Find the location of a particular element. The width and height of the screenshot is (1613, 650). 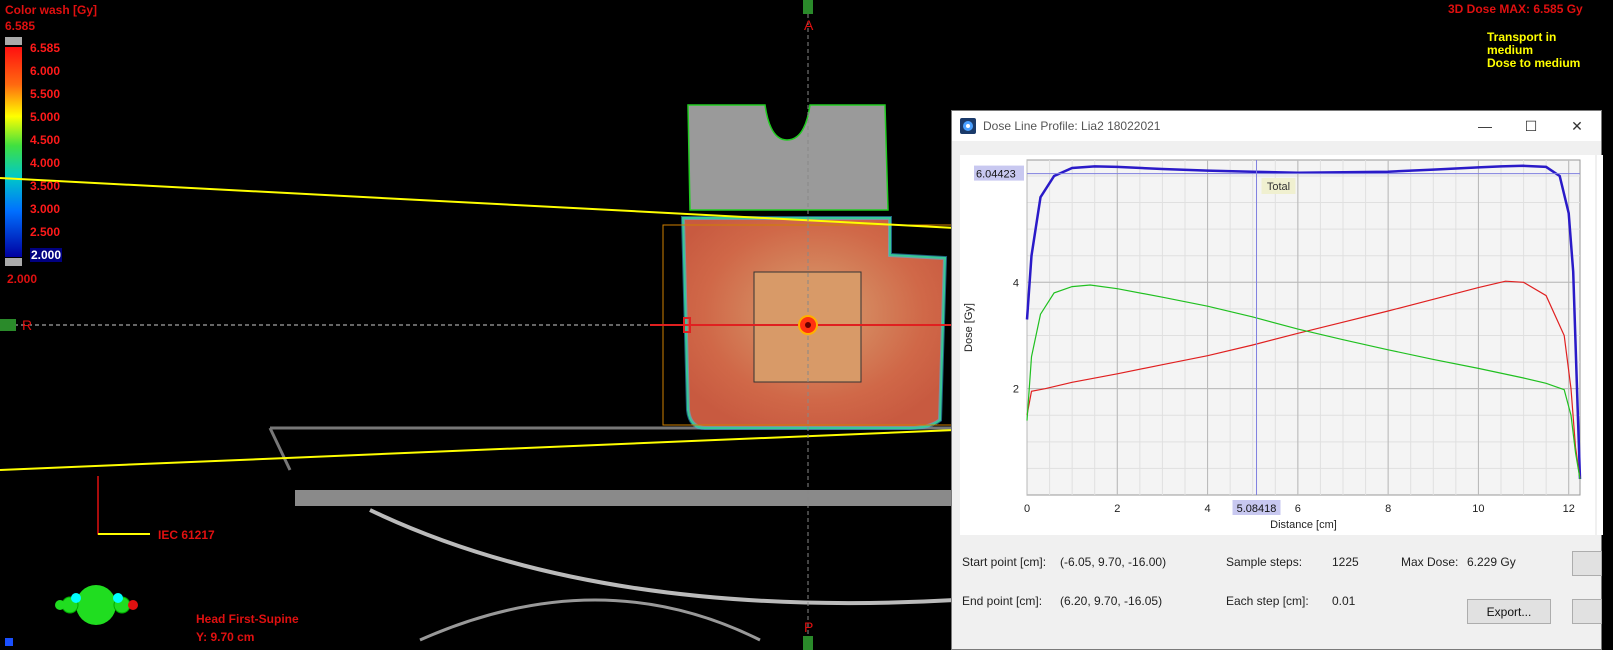

dialog-title: Dose Line Profile: Lia2 18022021 is located at coordinates (1072, 126).